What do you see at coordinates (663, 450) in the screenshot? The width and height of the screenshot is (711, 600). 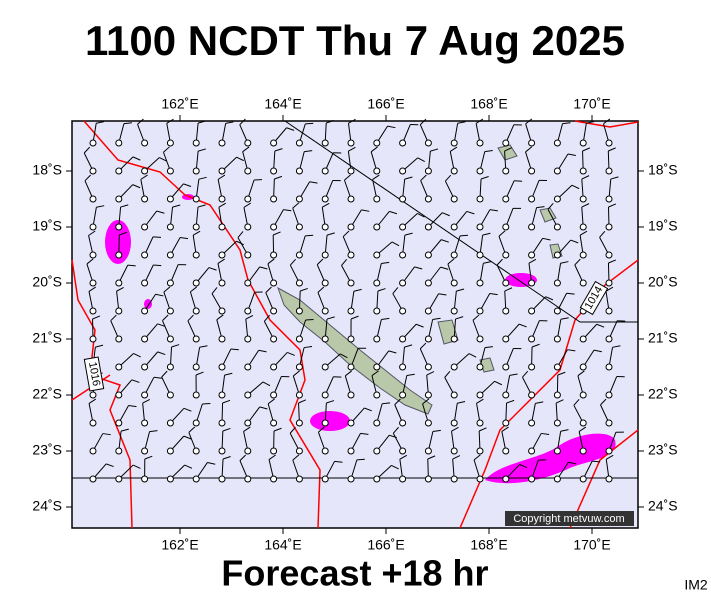 I see `latitude-label: 23˚S` at bounding box center [663, 450].